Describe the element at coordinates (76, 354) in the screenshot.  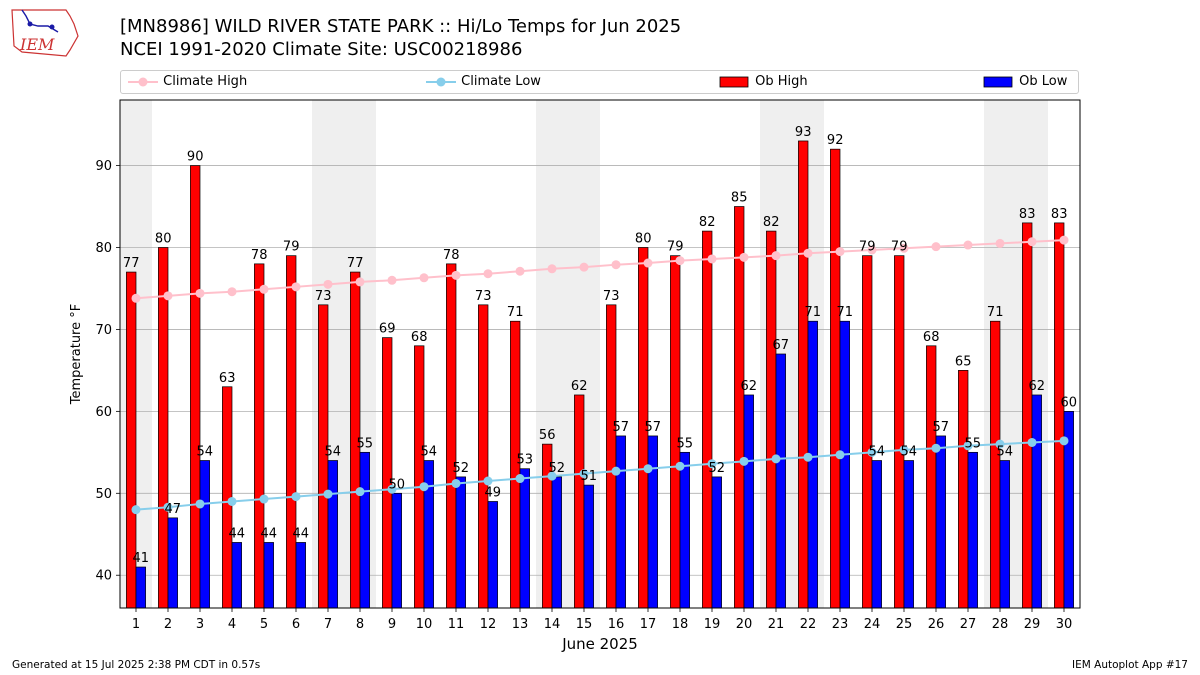
I see `y-axis-label: Temperature °F` at that location.